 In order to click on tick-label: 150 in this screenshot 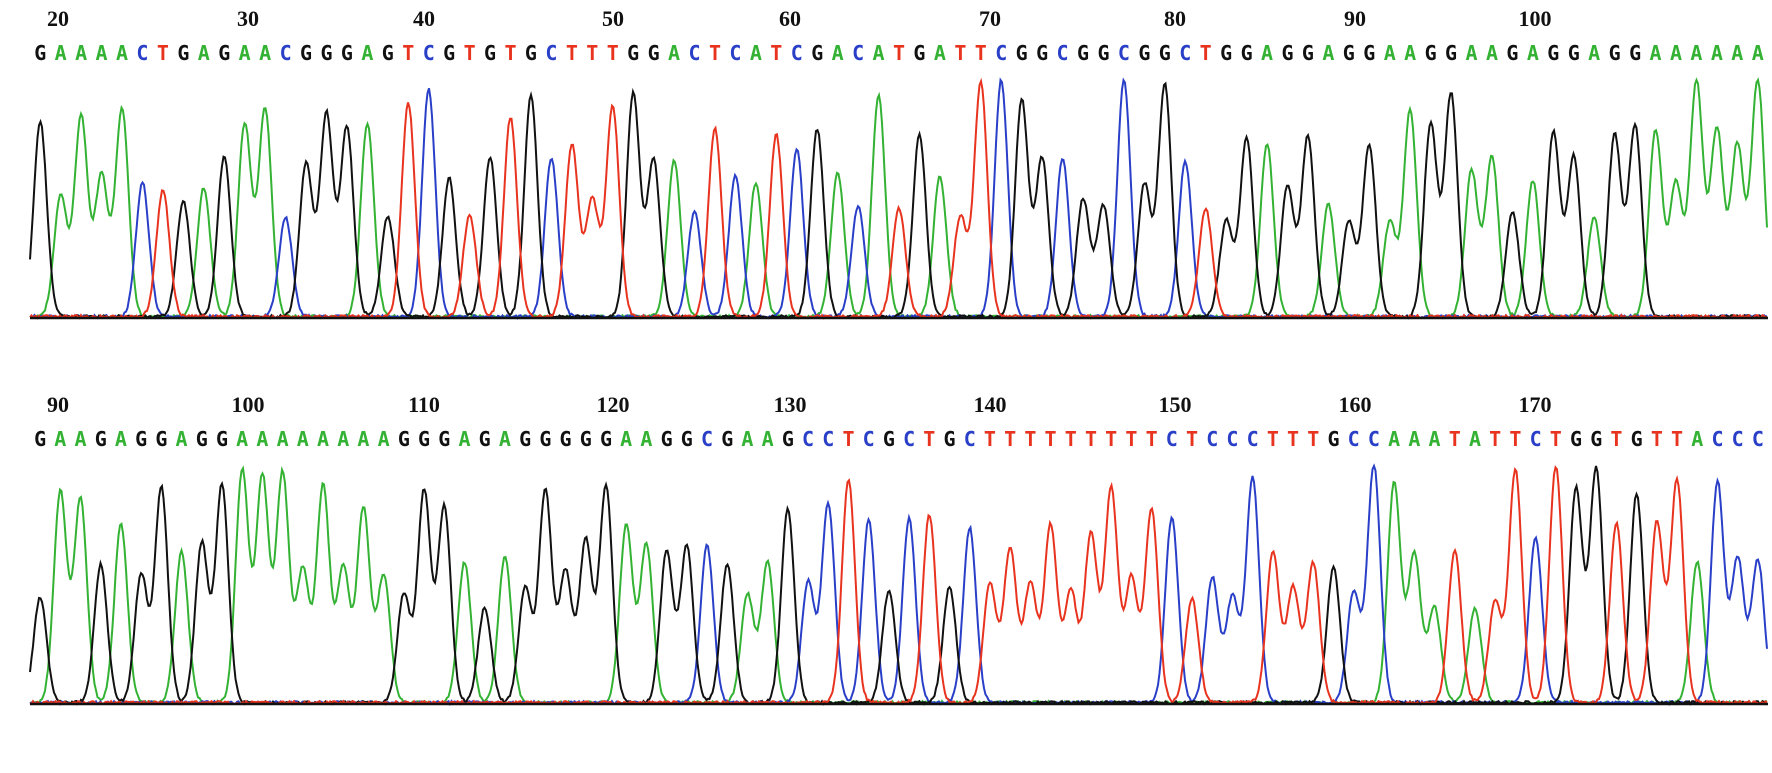, I will do `click(1175, 404)`.